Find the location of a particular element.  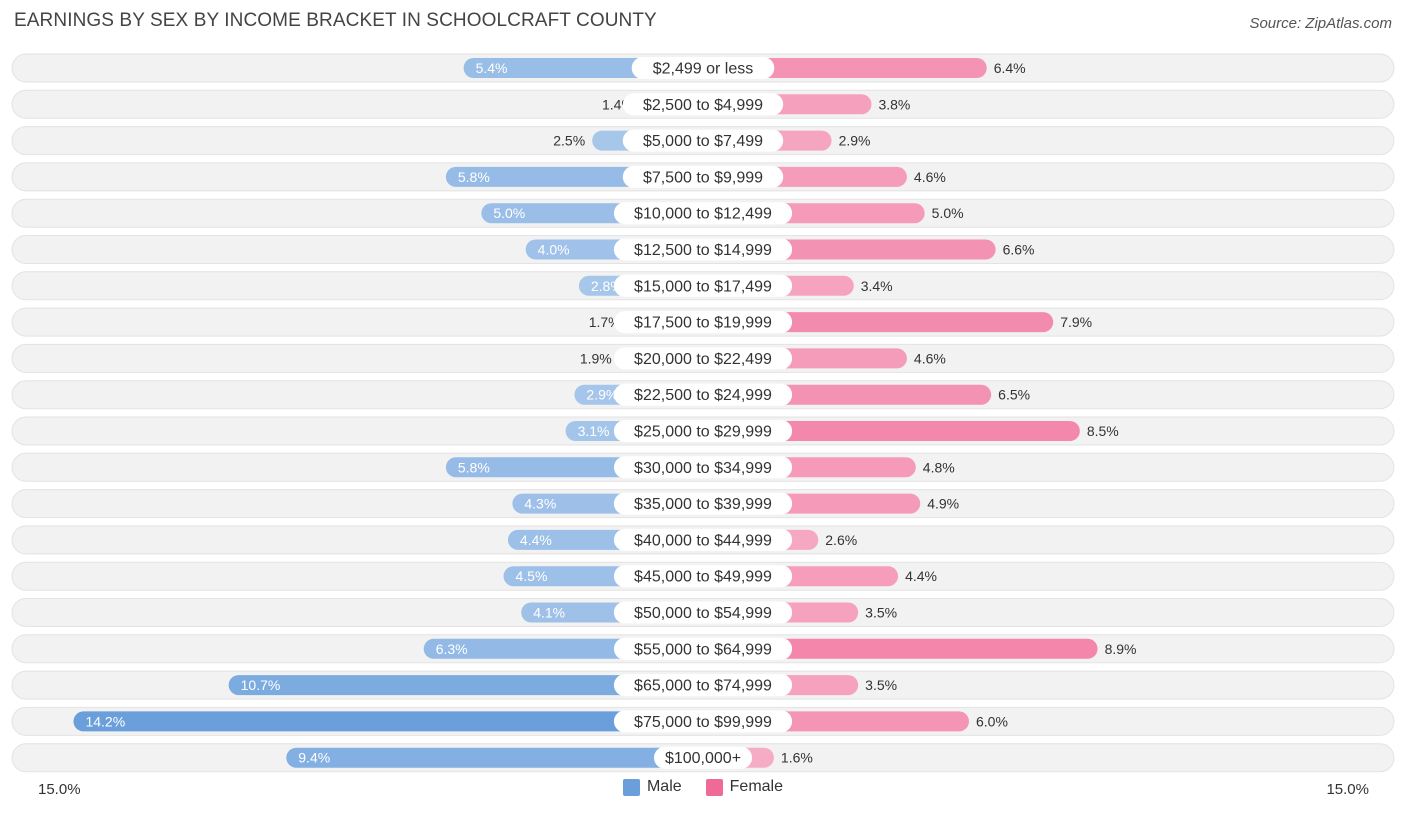

category-label: $25,000 to $29,999 is located at coordinates (703, 432).